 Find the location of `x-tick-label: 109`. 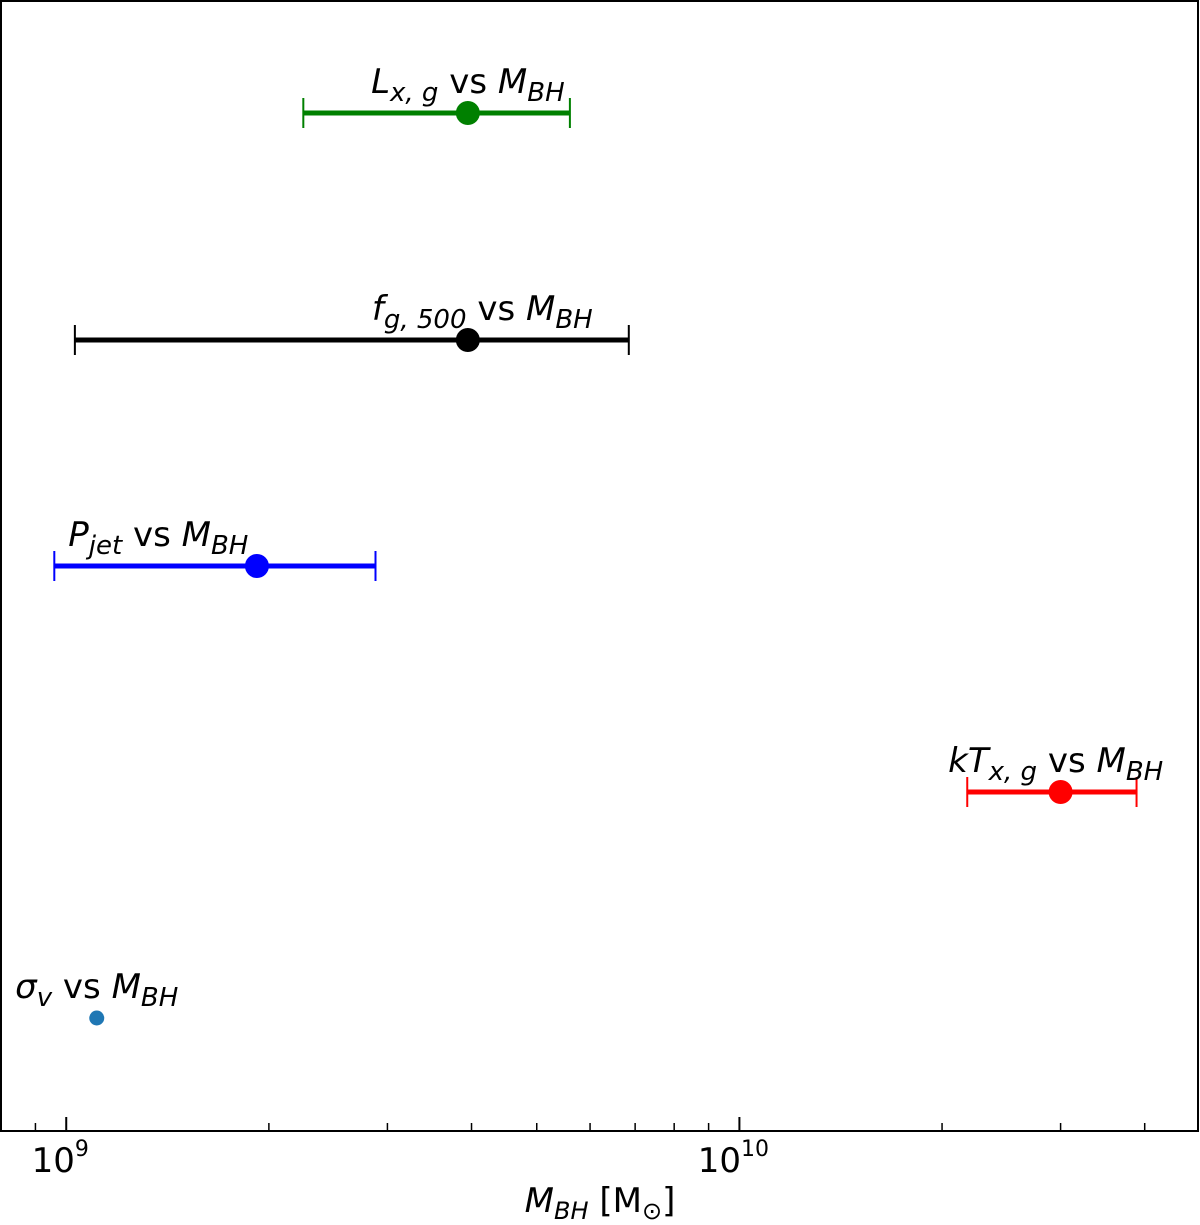

x-tick-label: 109 is located at coordinates (60, 1159).